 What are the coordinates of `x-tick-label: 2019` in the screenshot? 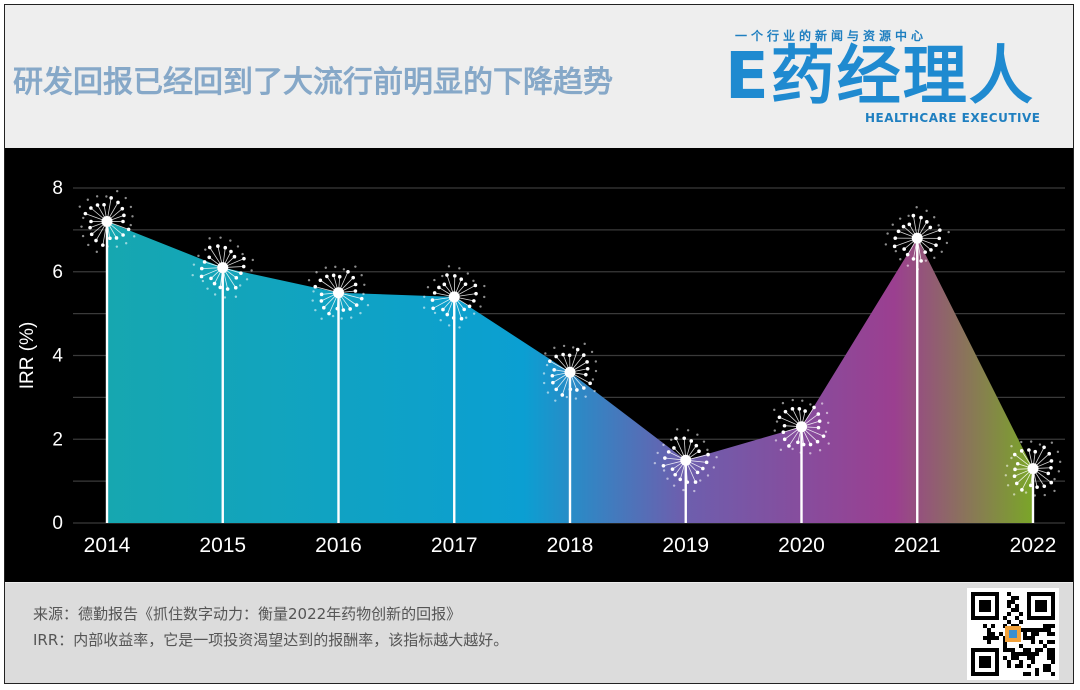 It's located at (685, 545).